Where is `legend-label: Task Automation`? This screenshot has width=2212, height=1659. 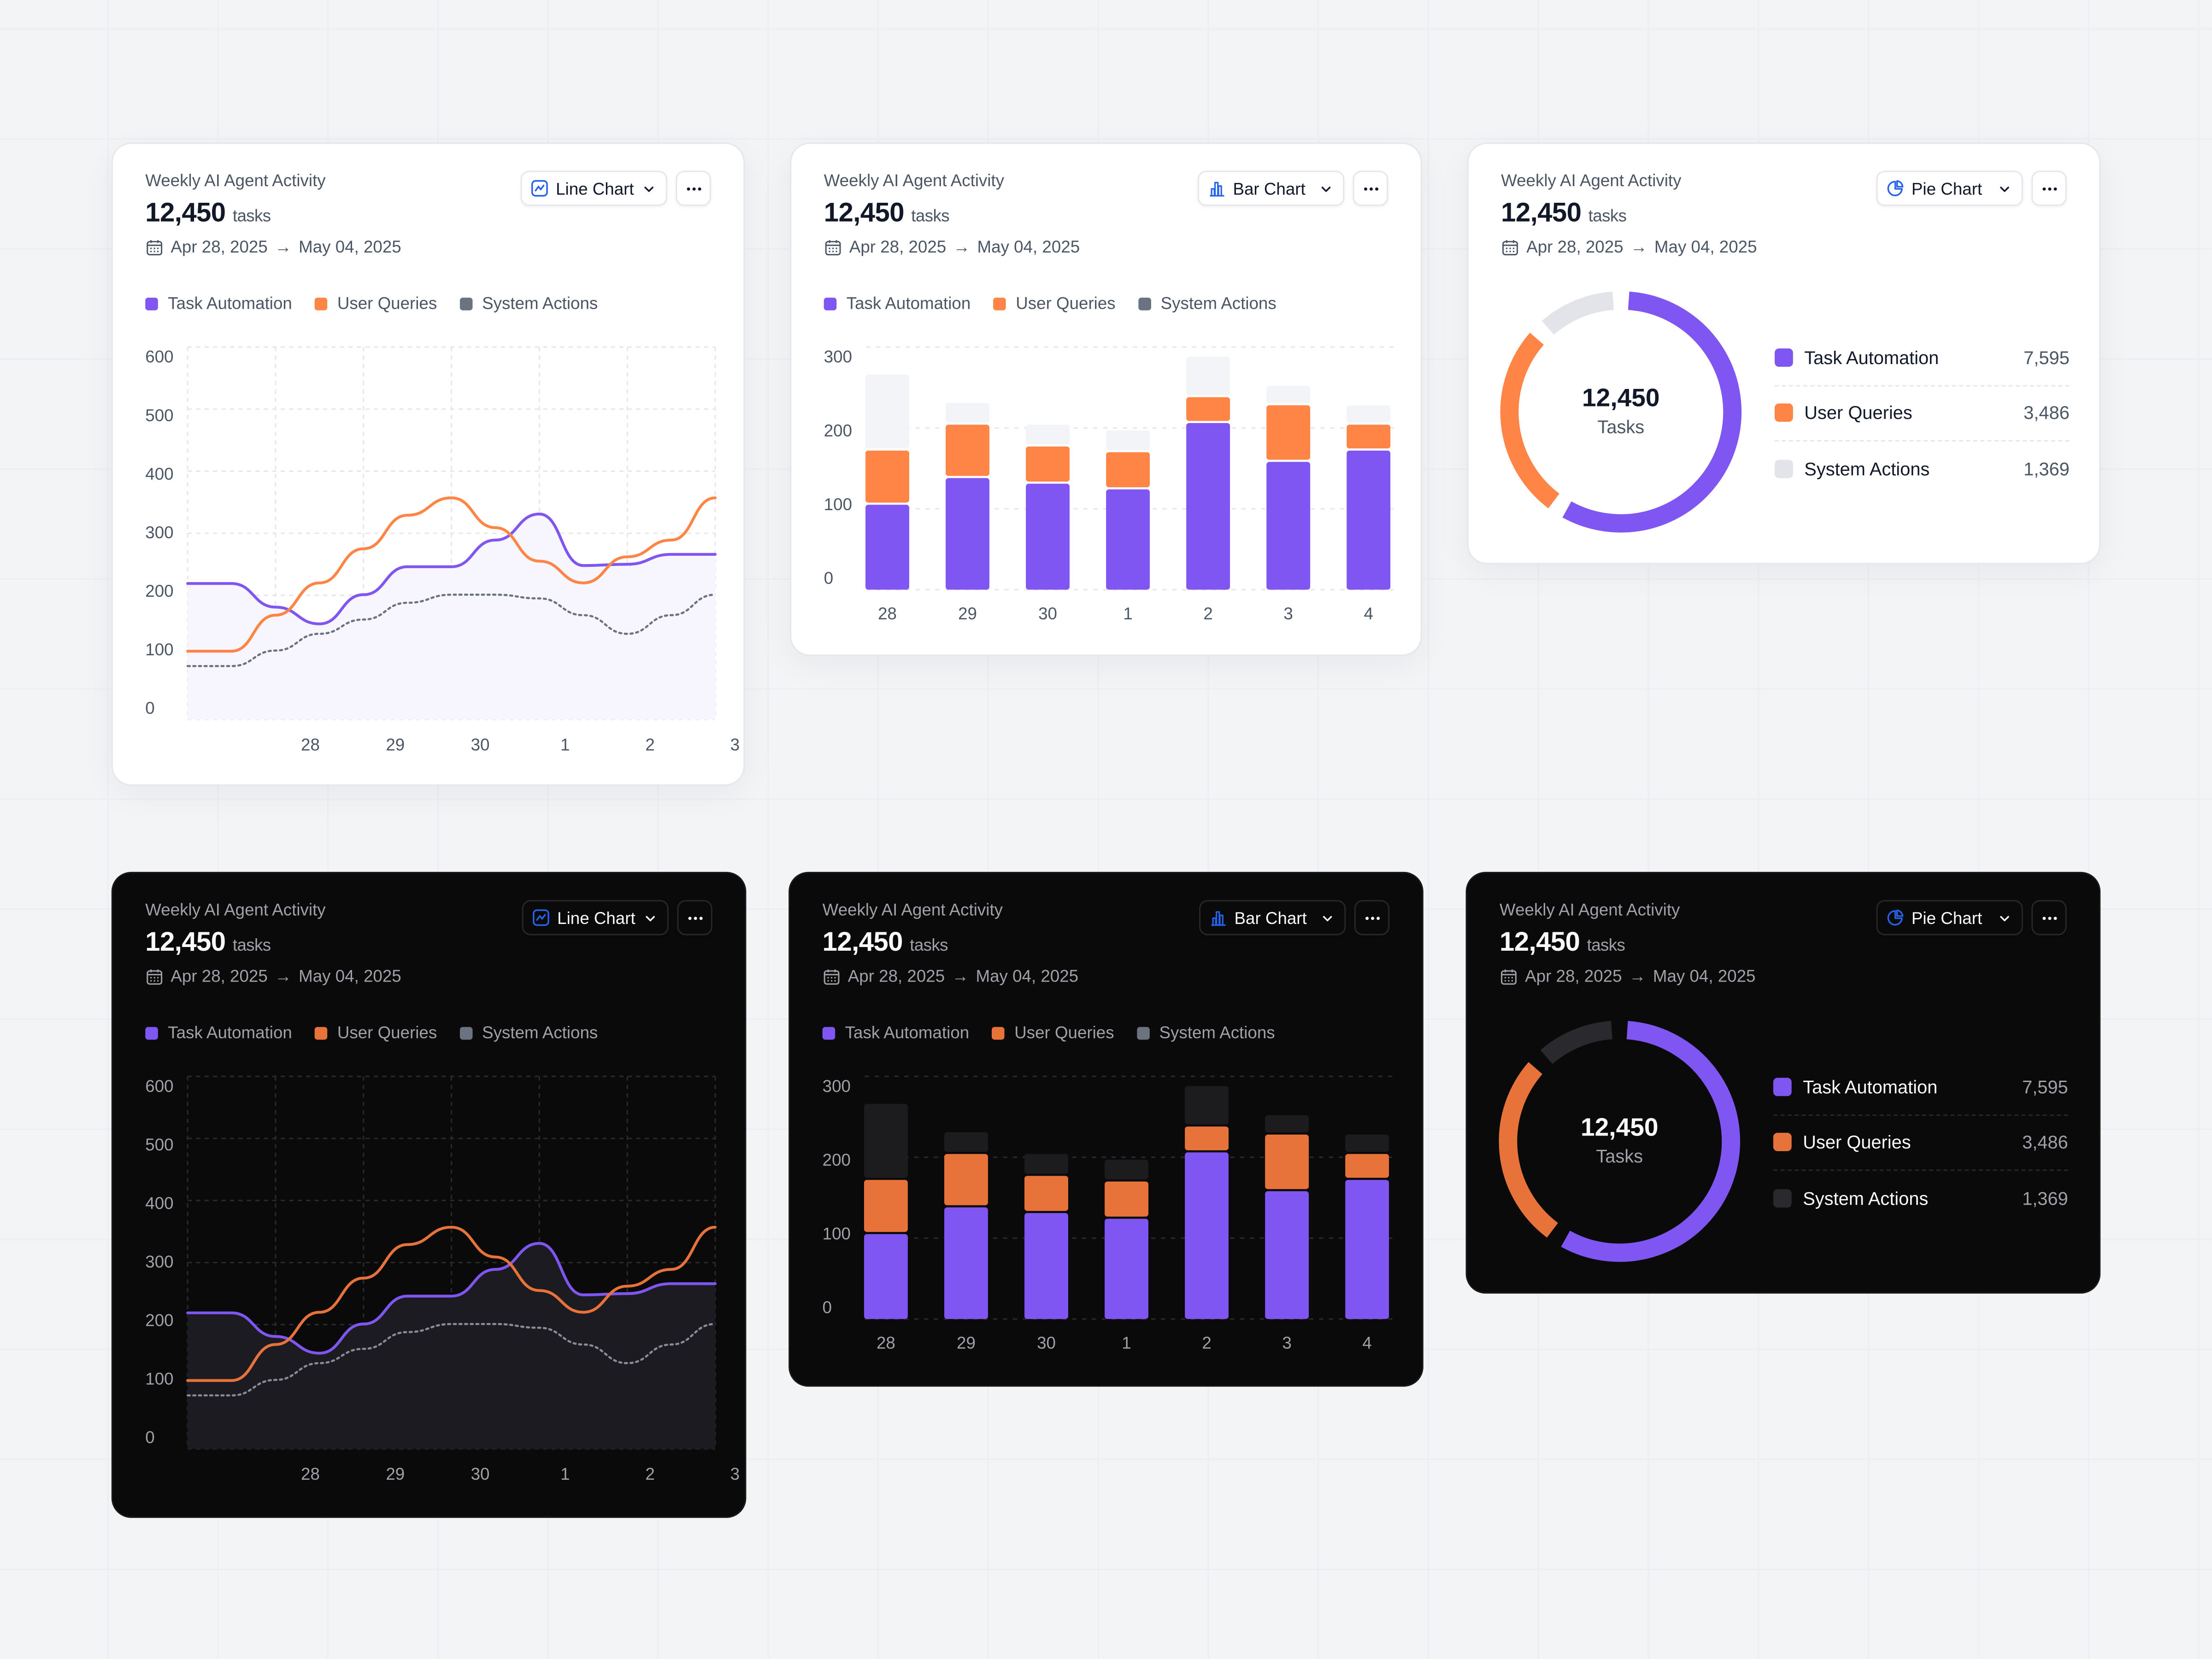
legend-label: Task Automation is located at coordinates (908, 303).